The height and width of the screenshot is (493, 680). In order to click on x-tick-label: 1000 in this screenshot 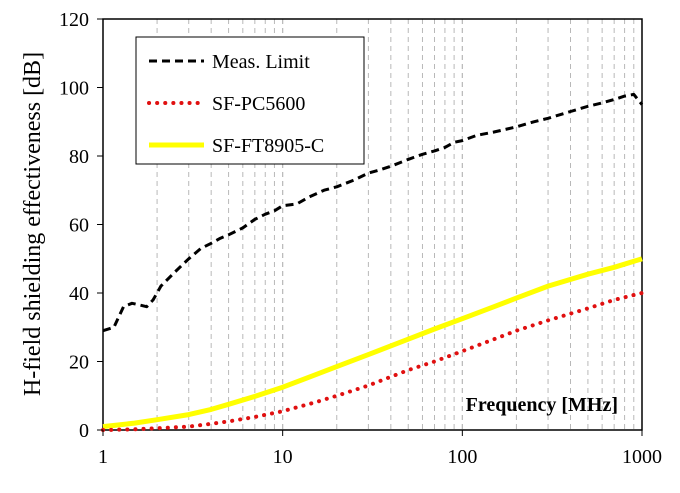, I will do `click(642, 457)`.